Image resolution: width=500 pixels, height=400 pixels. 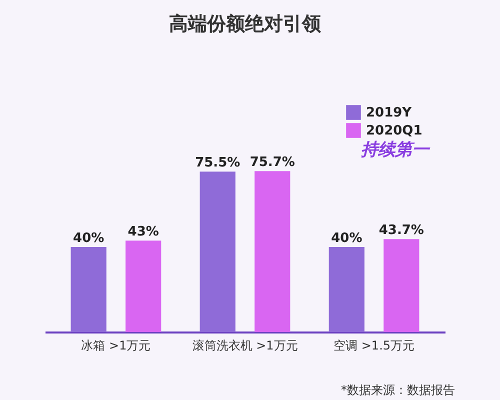 I want to click on x-tick-label: 冰箱 >1万元, so click(x=116, y=345).